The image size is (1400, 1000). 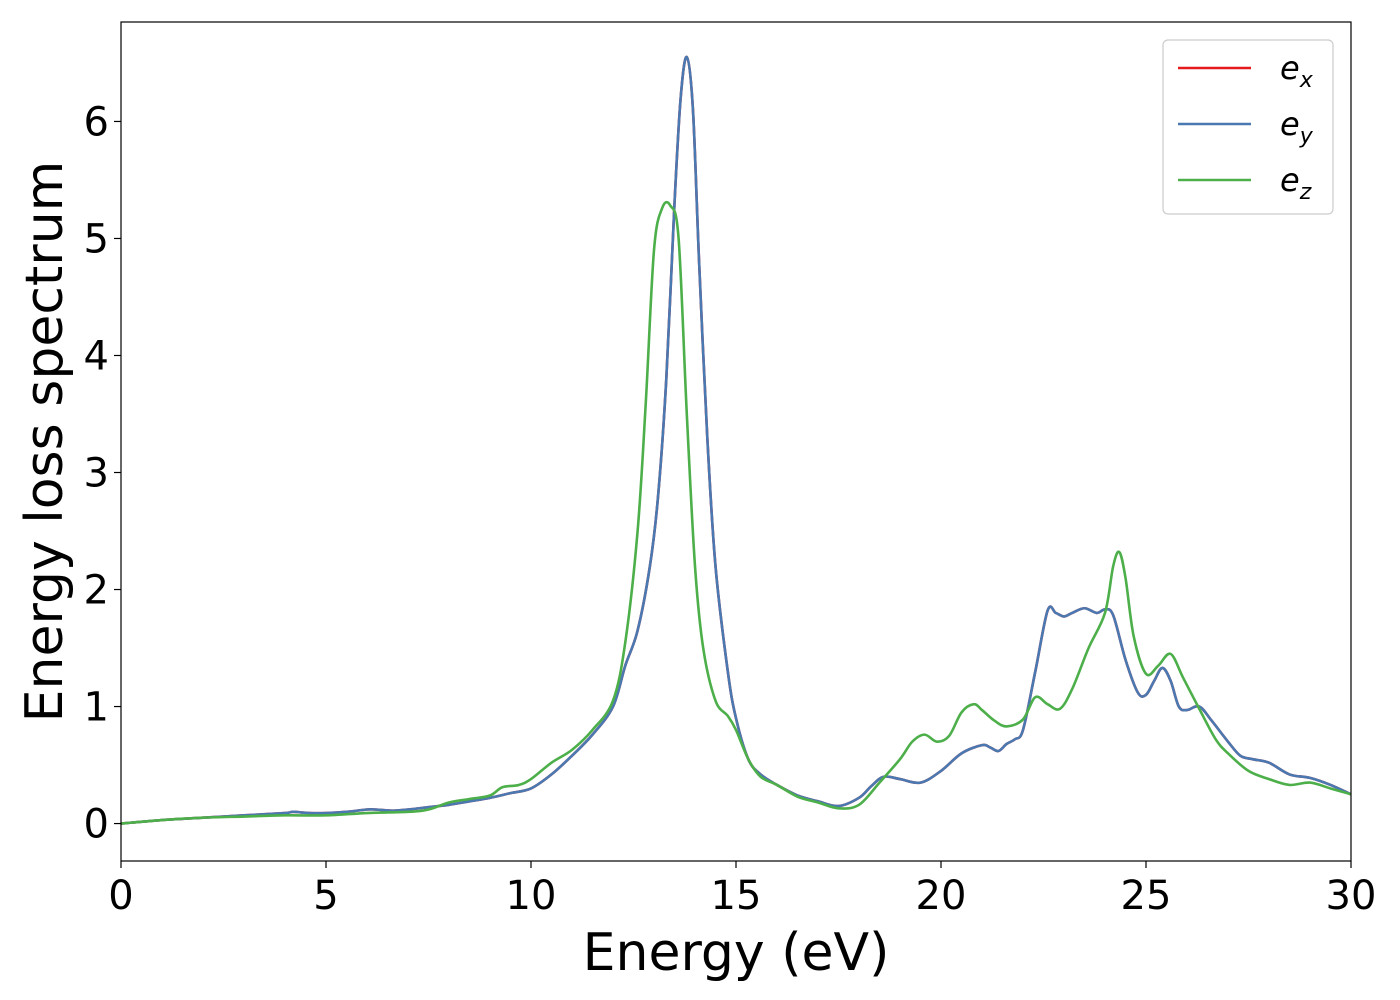 I want to click on y-tick-label: 1, so click(x=96, y=708).